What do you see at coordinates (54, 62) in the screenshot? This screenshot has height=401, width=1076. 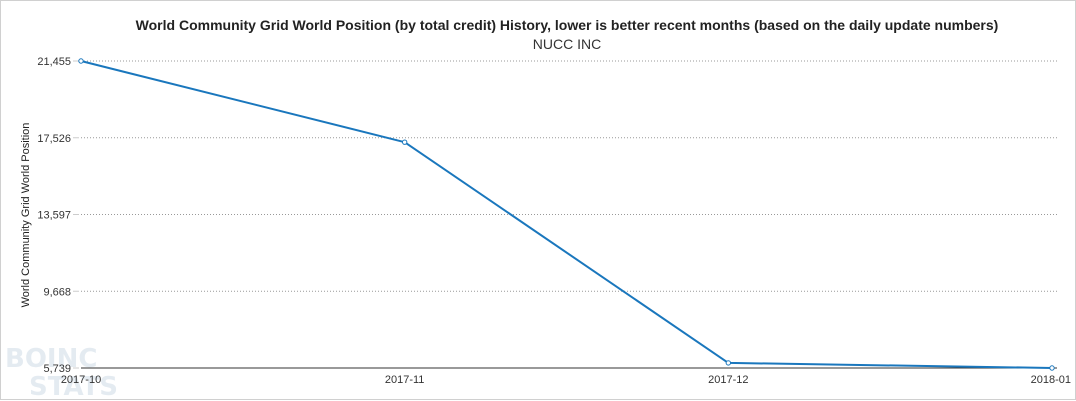 I see `y-tick-label: 21,455` at bounding box center [54, 62].